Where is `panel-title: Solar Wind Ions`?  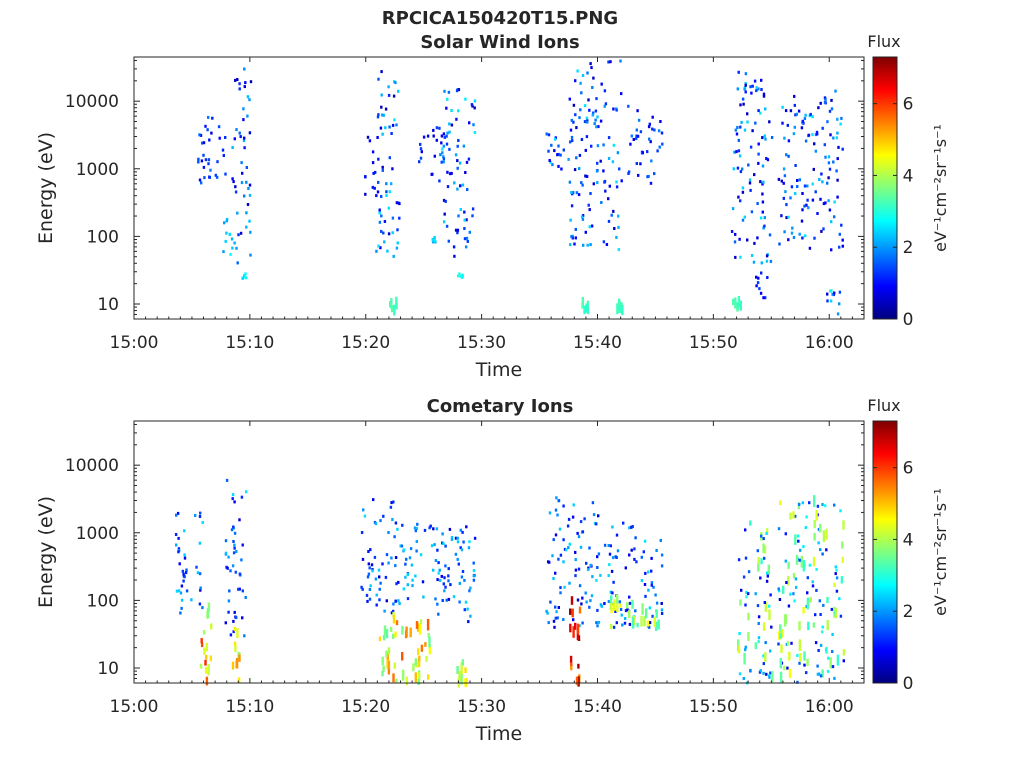
panel-title: Solar Wind Ions is located at coordinates (499, 42).